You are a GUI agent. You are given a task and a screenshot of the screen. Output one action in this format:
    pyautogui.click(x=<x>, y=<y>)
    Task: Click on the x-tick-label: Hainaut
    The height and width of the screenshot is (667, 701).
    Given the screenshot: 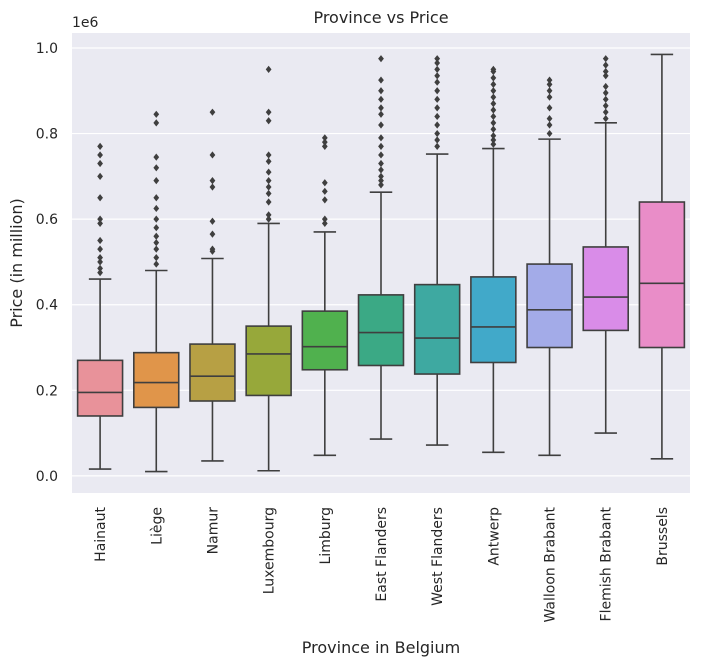 What is the action you would take?
    pyautogui.click(x=101, y=533)
    